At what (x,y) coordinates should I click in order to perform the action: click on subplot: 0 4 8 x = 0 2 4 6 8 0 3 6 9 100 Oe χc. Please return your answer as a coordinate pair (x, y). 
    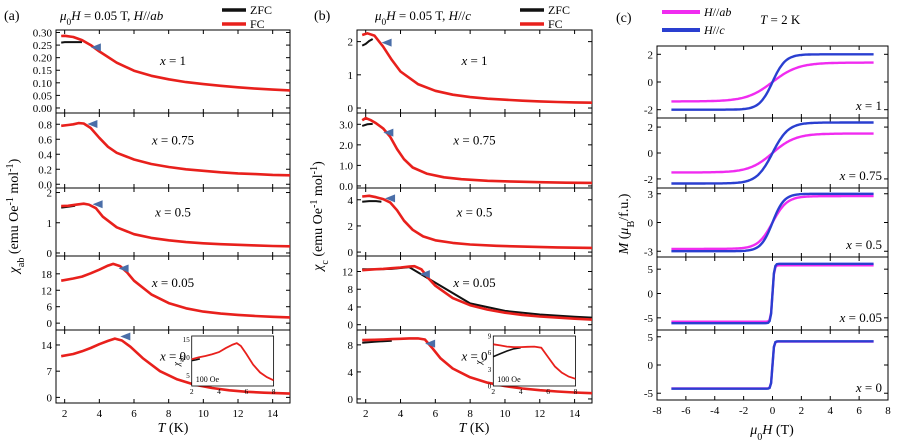
    Looking at the image, I should click on (470, 367).